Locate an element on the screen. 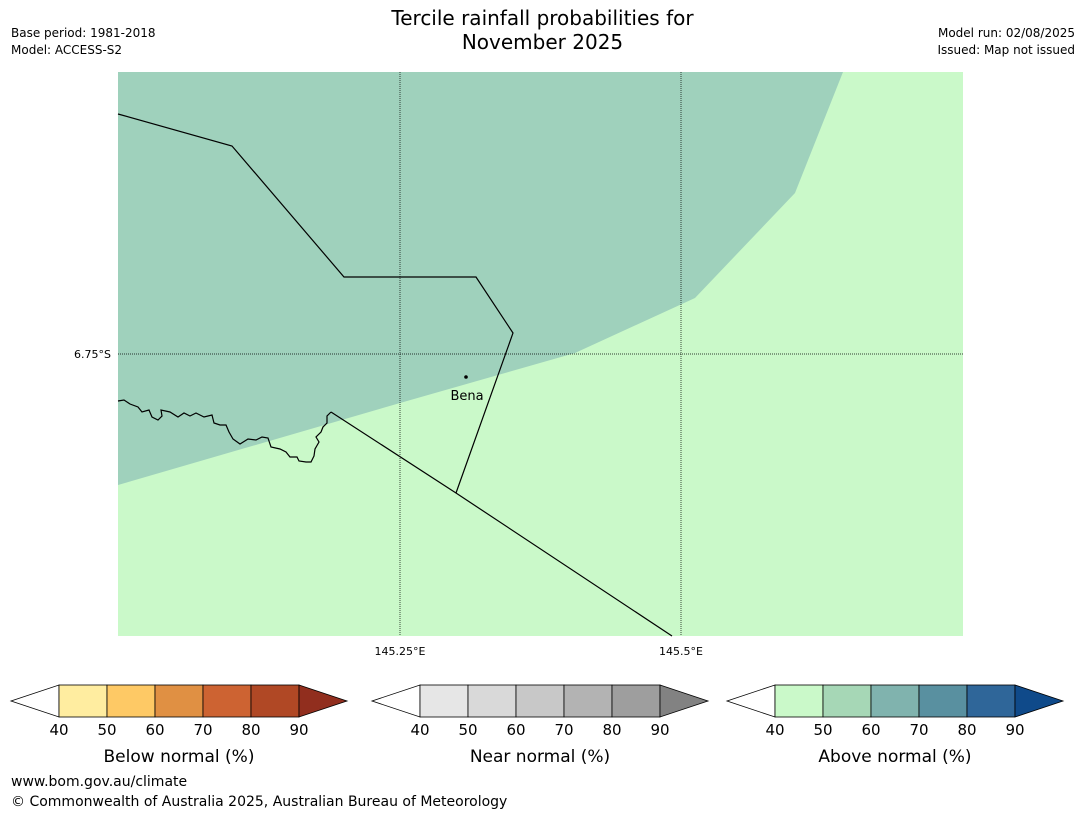 Image resolution: width=1085 pixels, height=816 pixels. near-tick-50: 50 is located at coordinates (467, 730).